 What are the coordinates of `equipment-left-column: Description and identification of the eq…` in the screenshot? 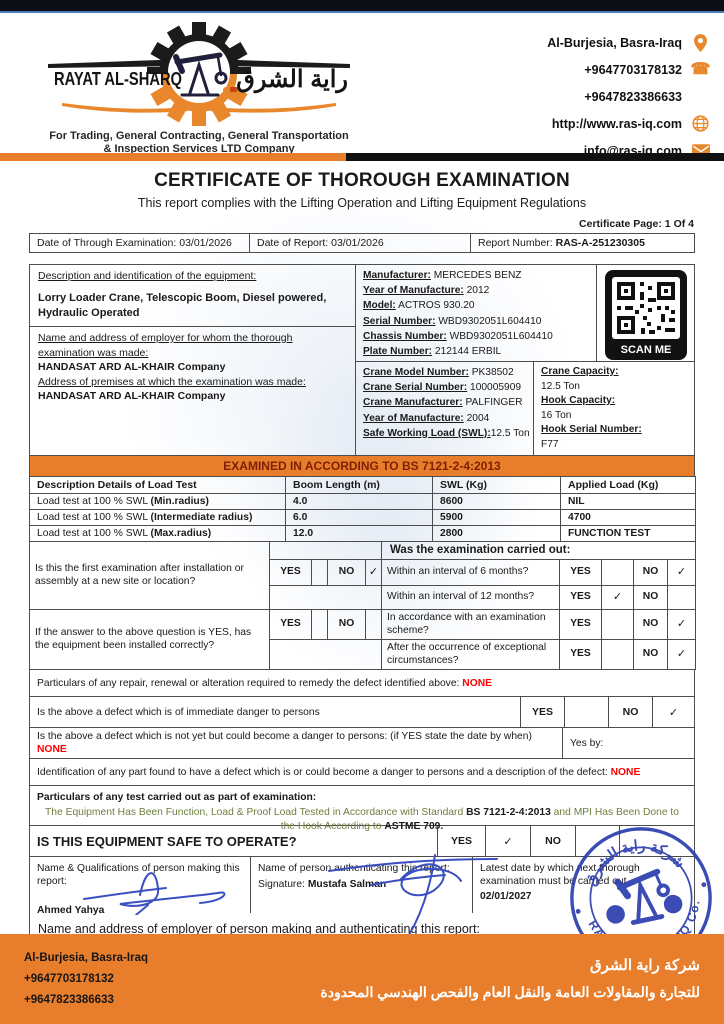 It's located at (193, 360).